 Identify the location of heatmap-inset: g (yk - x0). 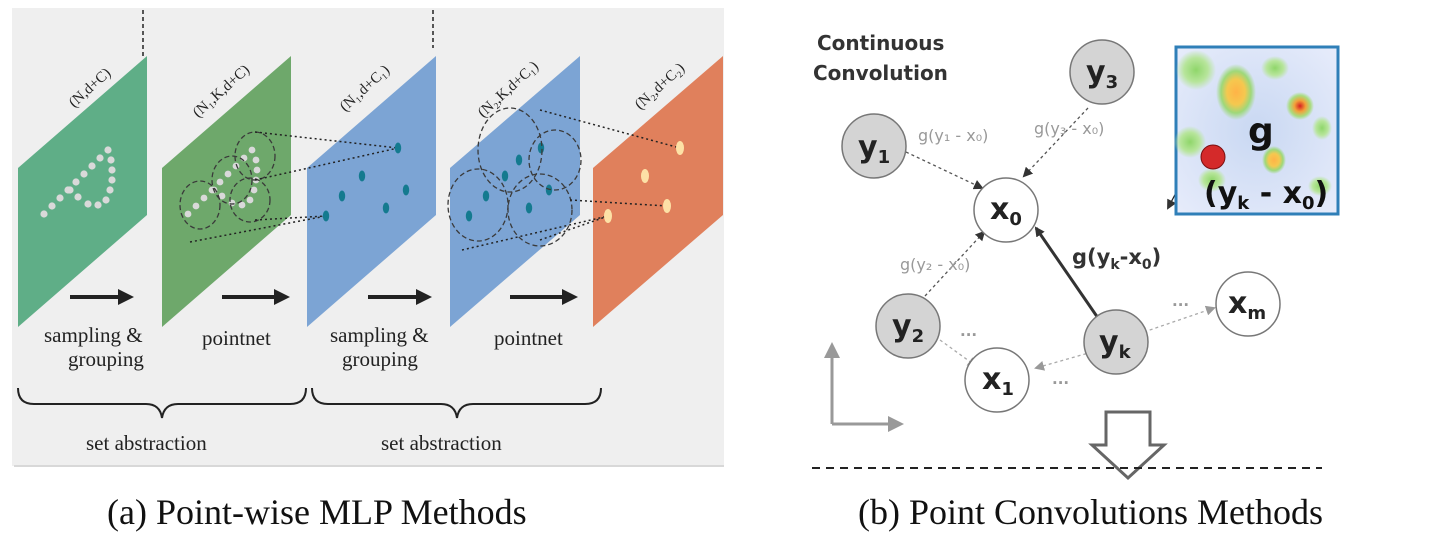
(1257, 130).